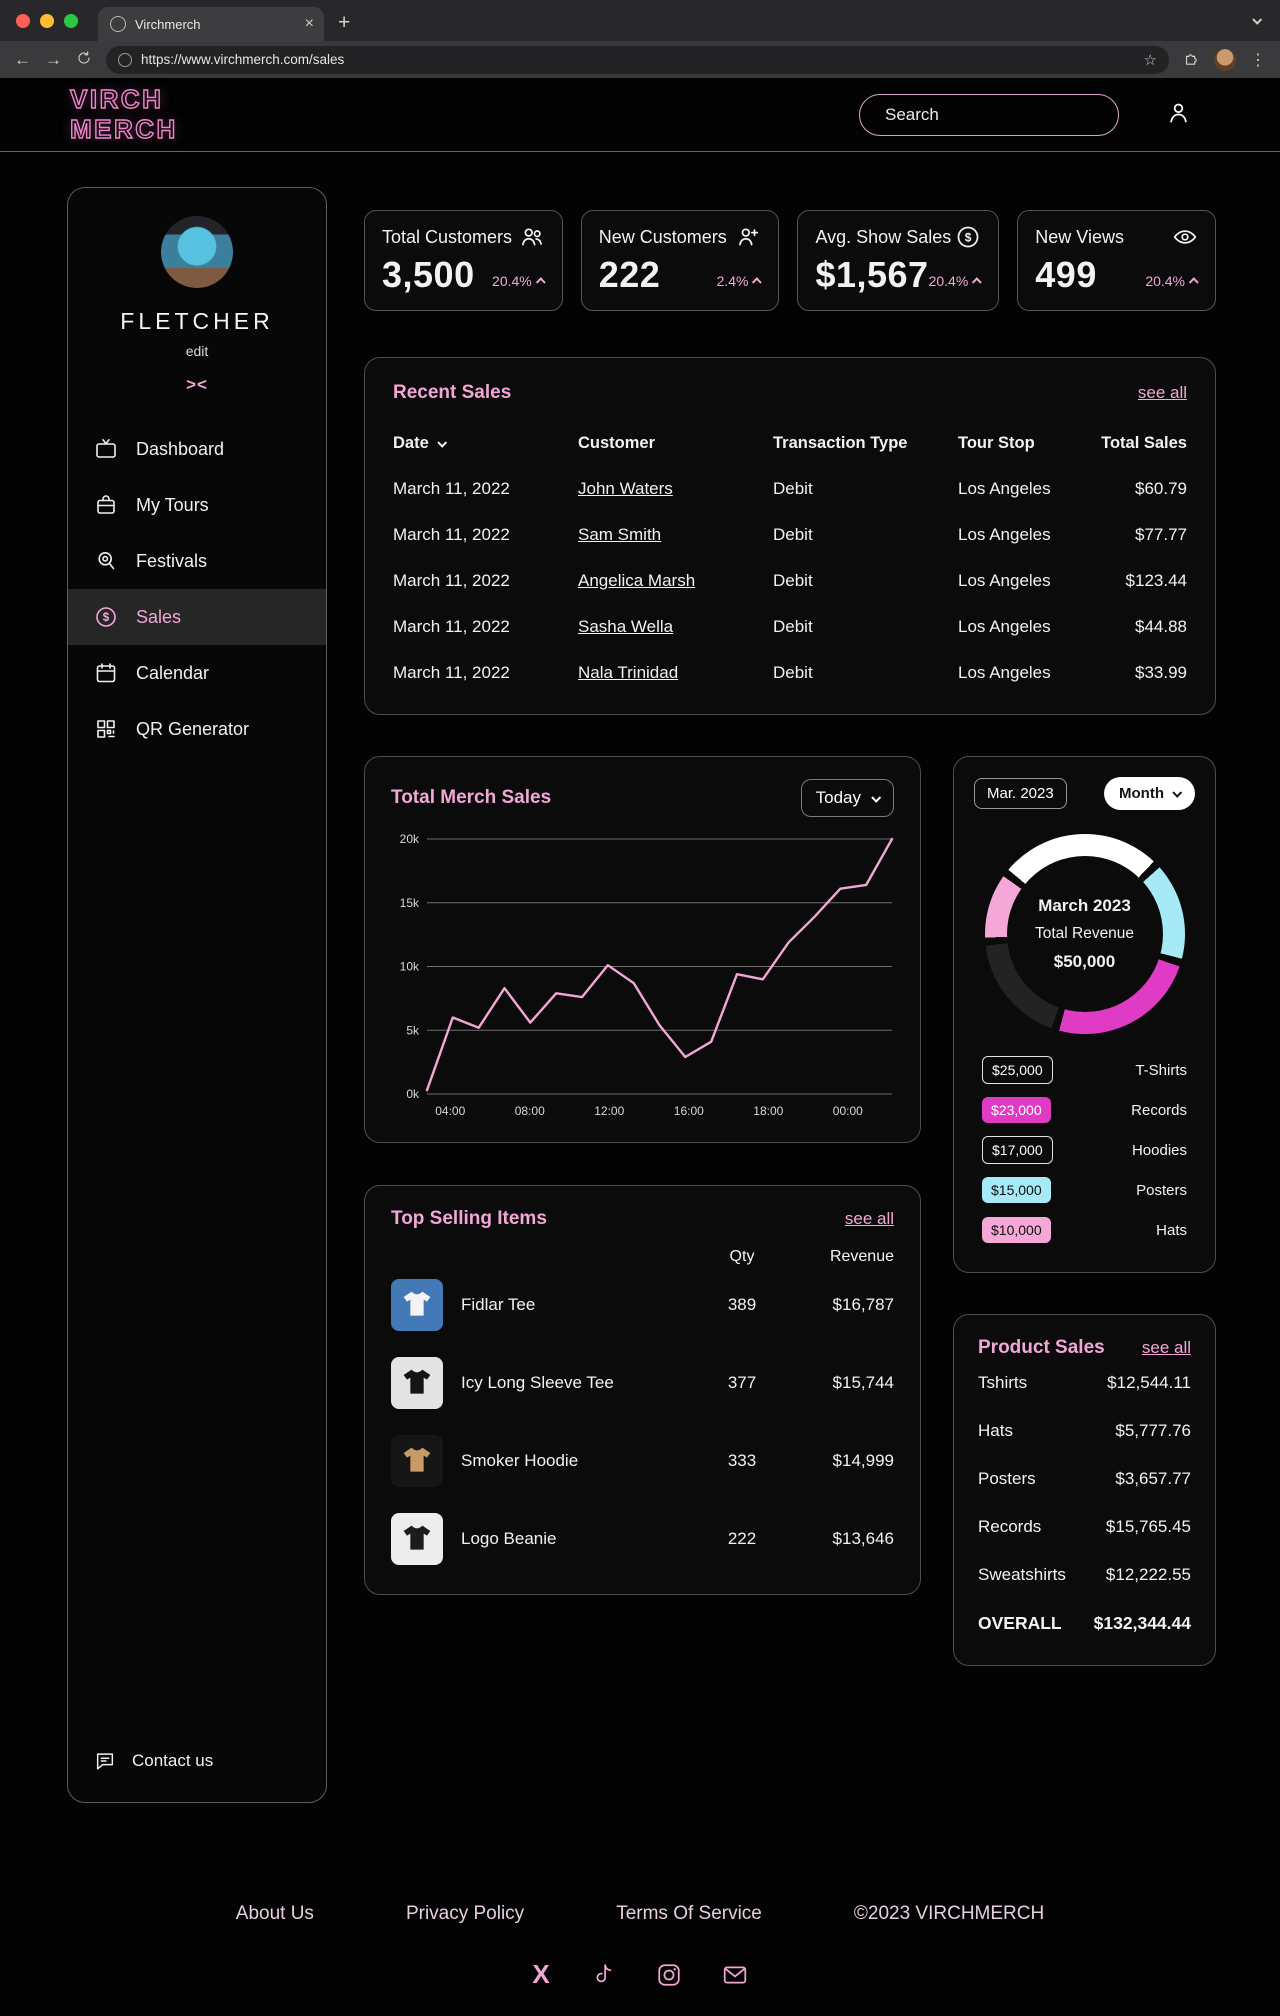 The image size is (1280, 2016). Describe the element at coordinates (995, 114) in the screenshot. I see `search-input` at that location.